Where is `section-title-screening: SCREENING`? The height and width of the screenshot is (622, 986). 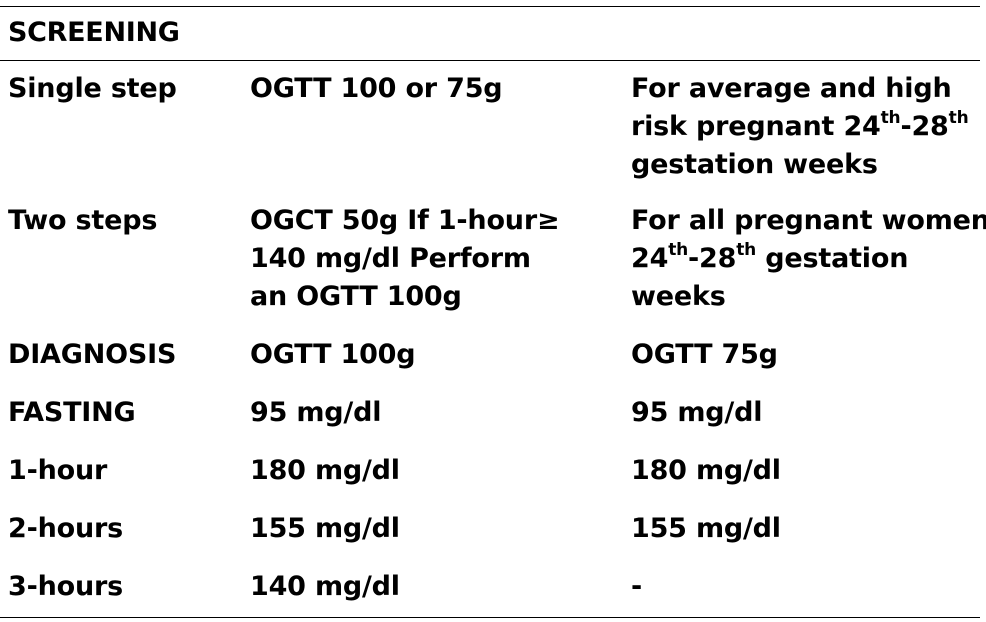 section-title-screening: SCREENING is located at coordinates (94, 32).